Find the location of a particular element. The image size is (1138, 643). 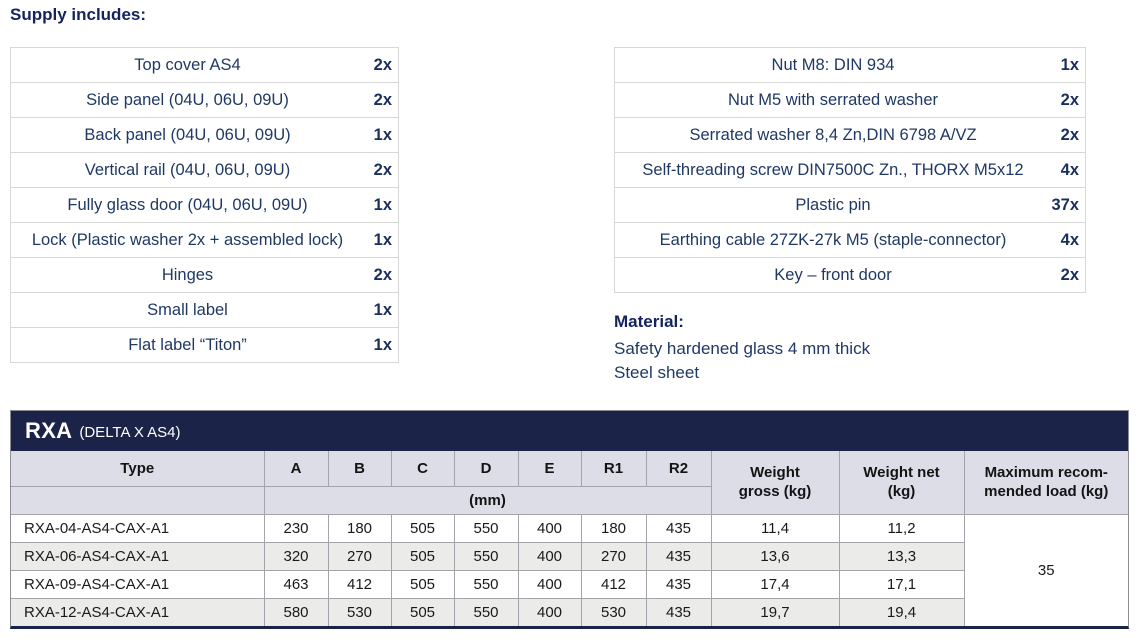

cell-r1: 412 is located at coordinates (613, 584).